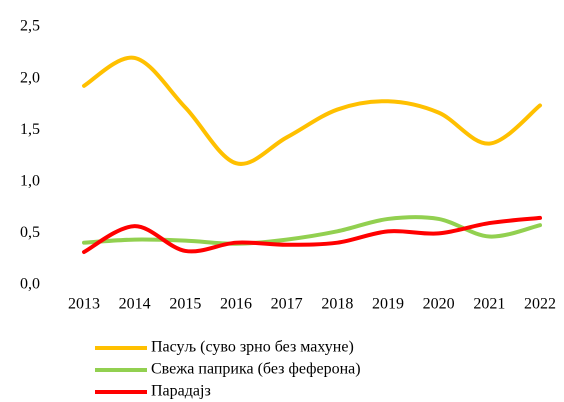 This screenshot has width=564, height=402. What do you see at coordinates (30, 180) in the screenshot?
I see `y-tick-label: 1,0` at bounding box center [30, 180].